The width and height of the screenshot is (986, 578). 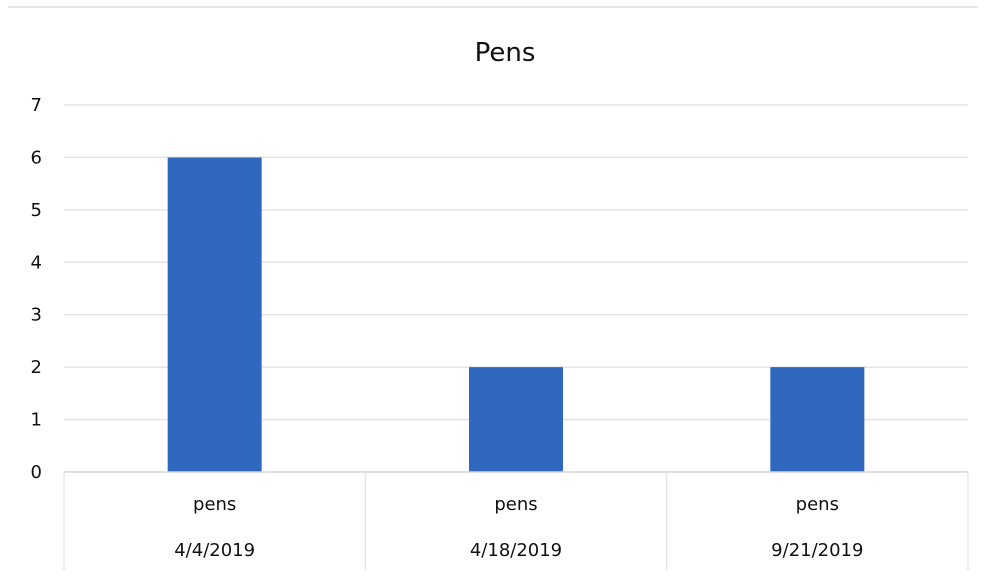 What do you see at coordinates (505, 53) in the screenshot?
I see `chart-title: Pens` at bounding box center [505, 53].